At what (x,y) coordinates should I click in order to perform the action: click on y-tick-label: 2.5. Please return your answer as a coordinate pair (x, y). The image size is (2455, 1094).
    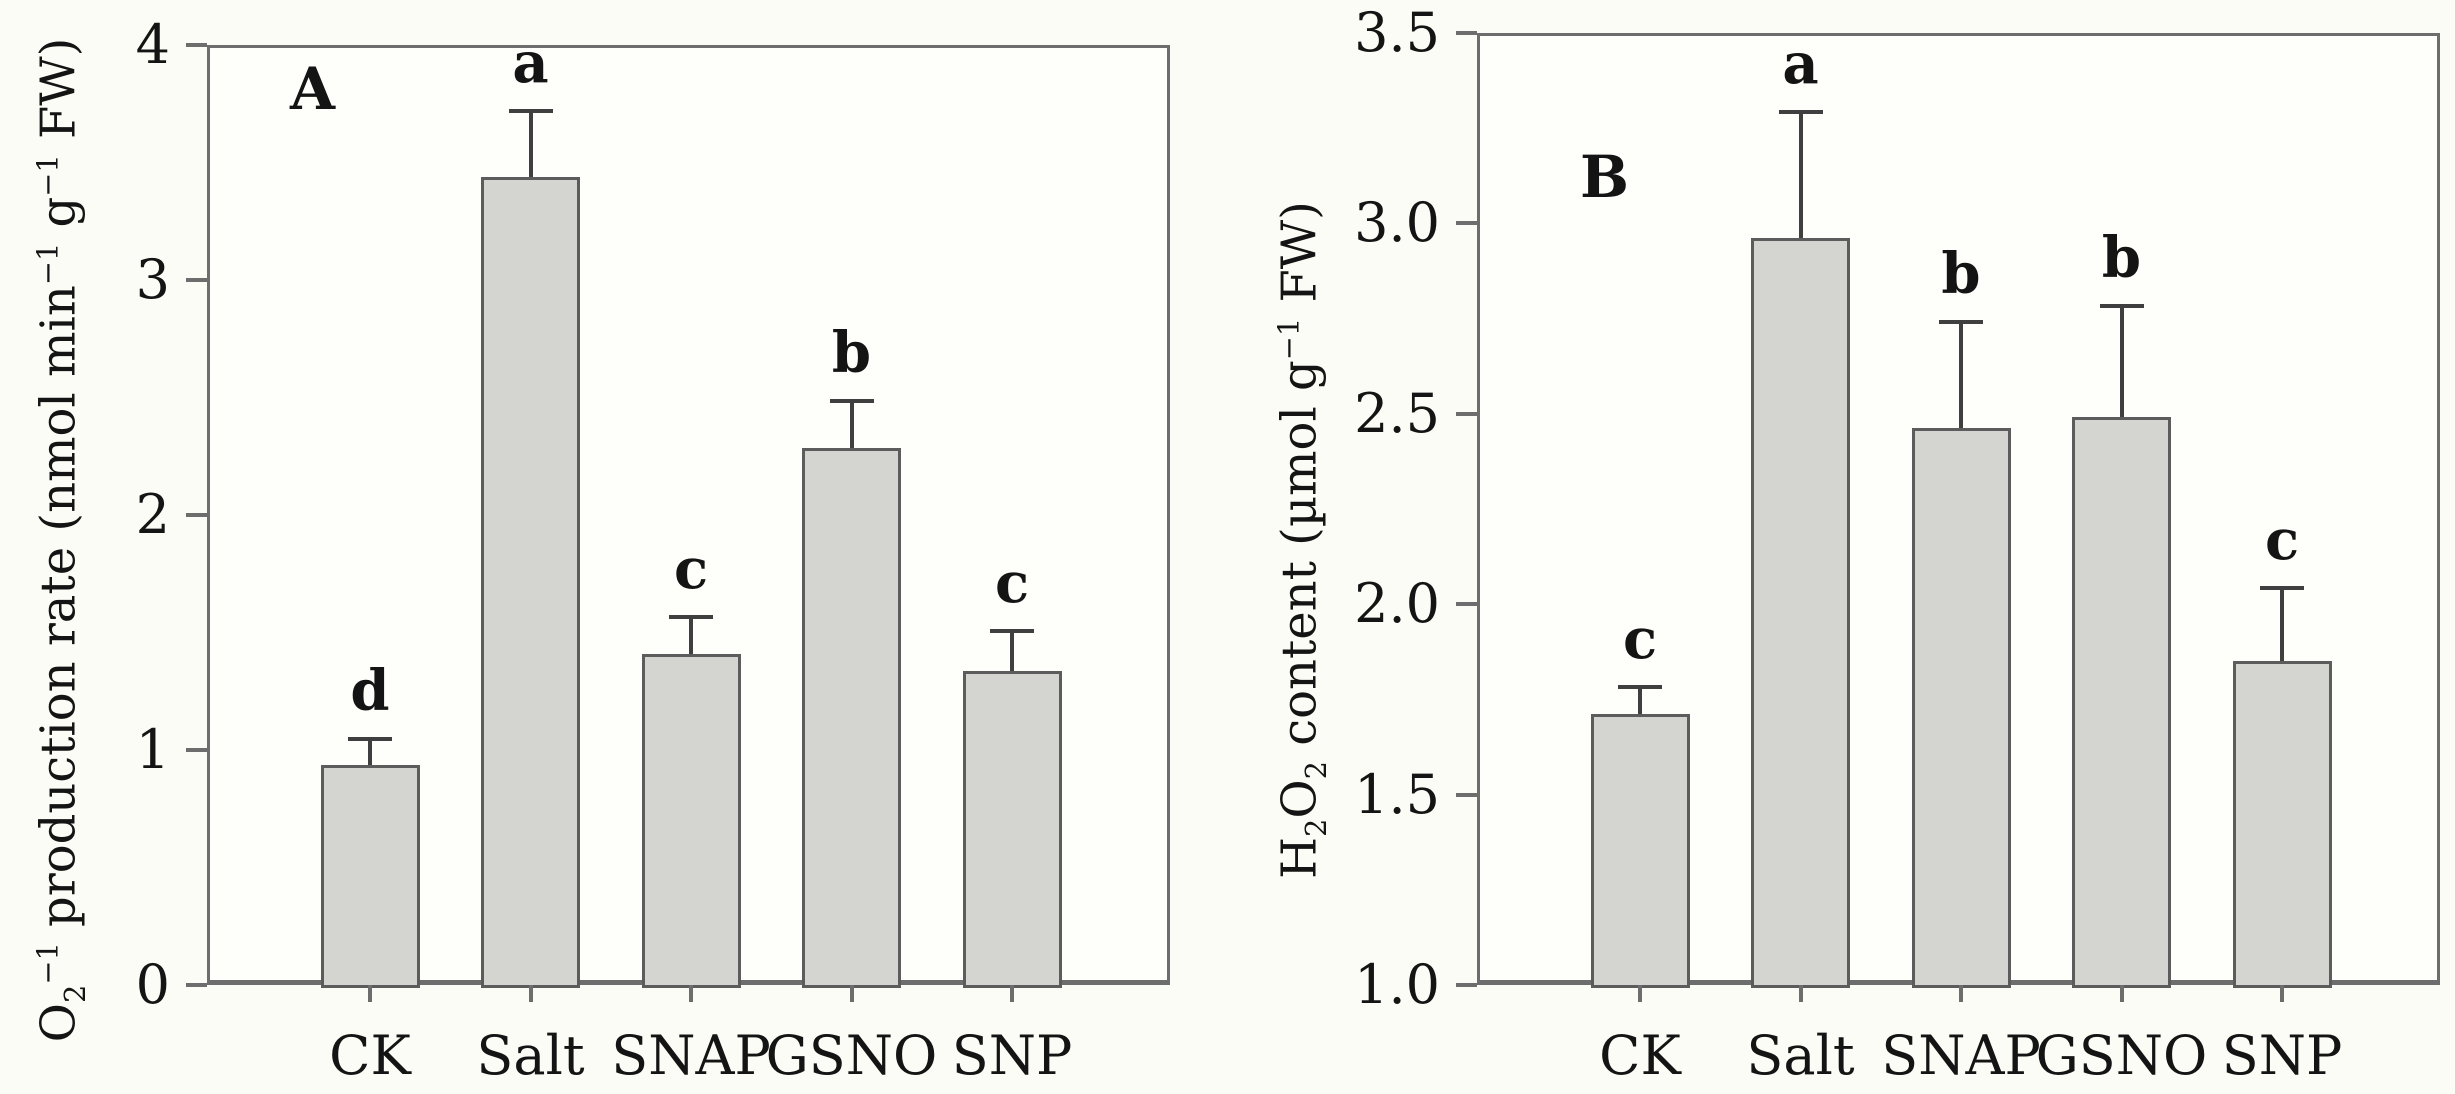
    Looking at the image, I should click on (1397, 413).